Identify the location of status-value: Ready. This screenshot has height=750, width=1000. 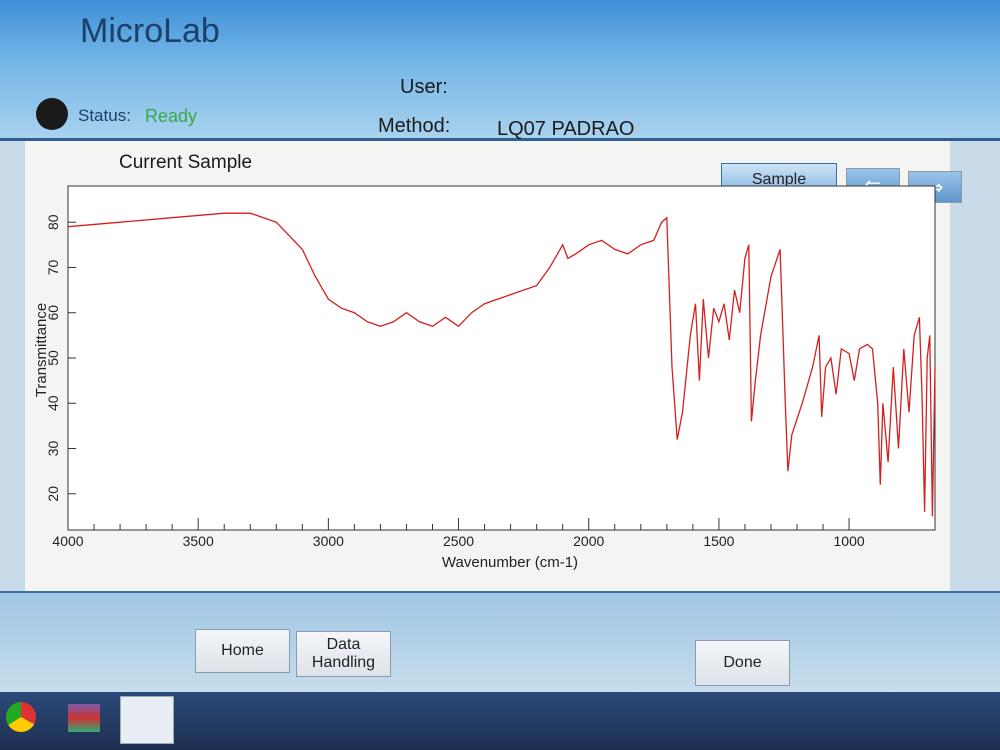
(171, 116).